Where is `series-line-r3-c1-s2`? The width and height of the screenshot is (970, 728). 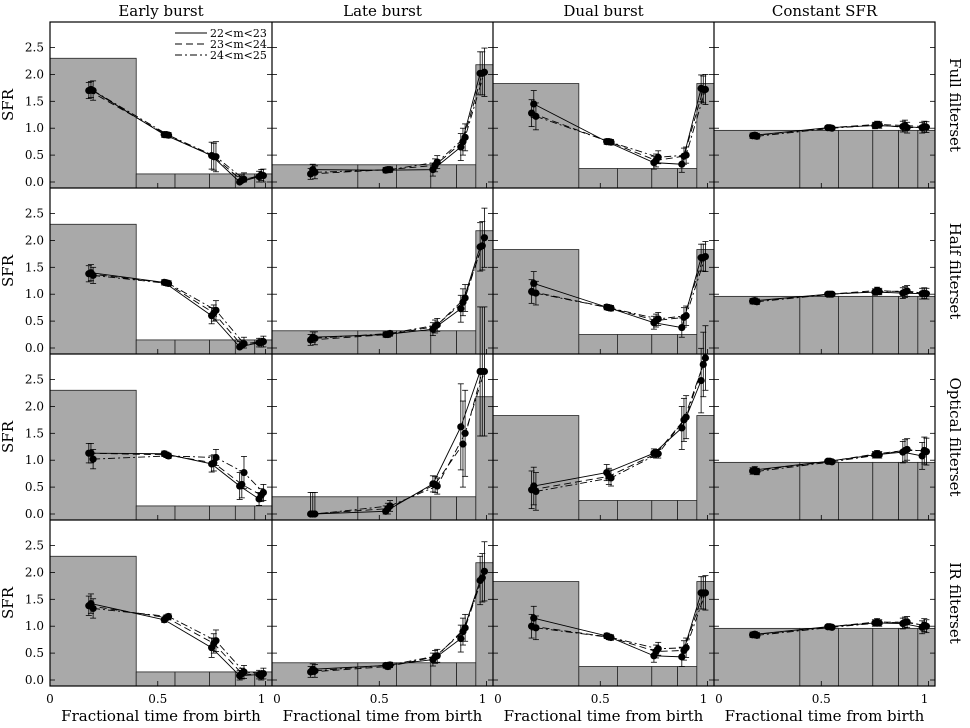
series-line-r3-c1-s2 is located at coordinates (399, 621).